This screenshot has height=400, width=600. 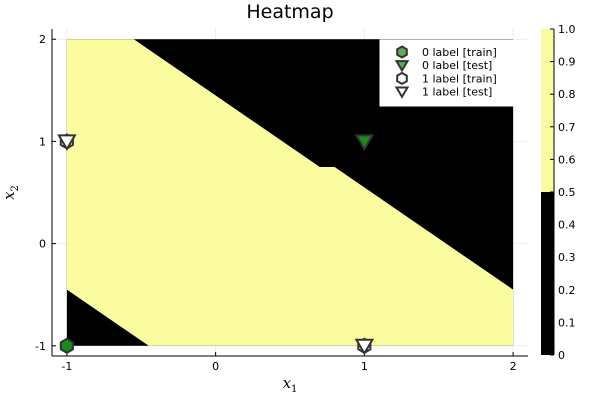 I want to click on colorbar-tick-label: 0.4, so click(x=567, y=225).